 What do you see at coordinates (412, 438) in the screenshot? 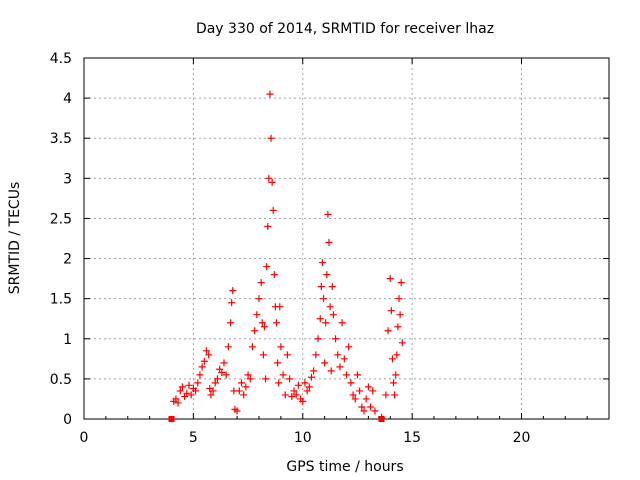
I see `x-tick-label: 15` at bounding box center [412, 438].